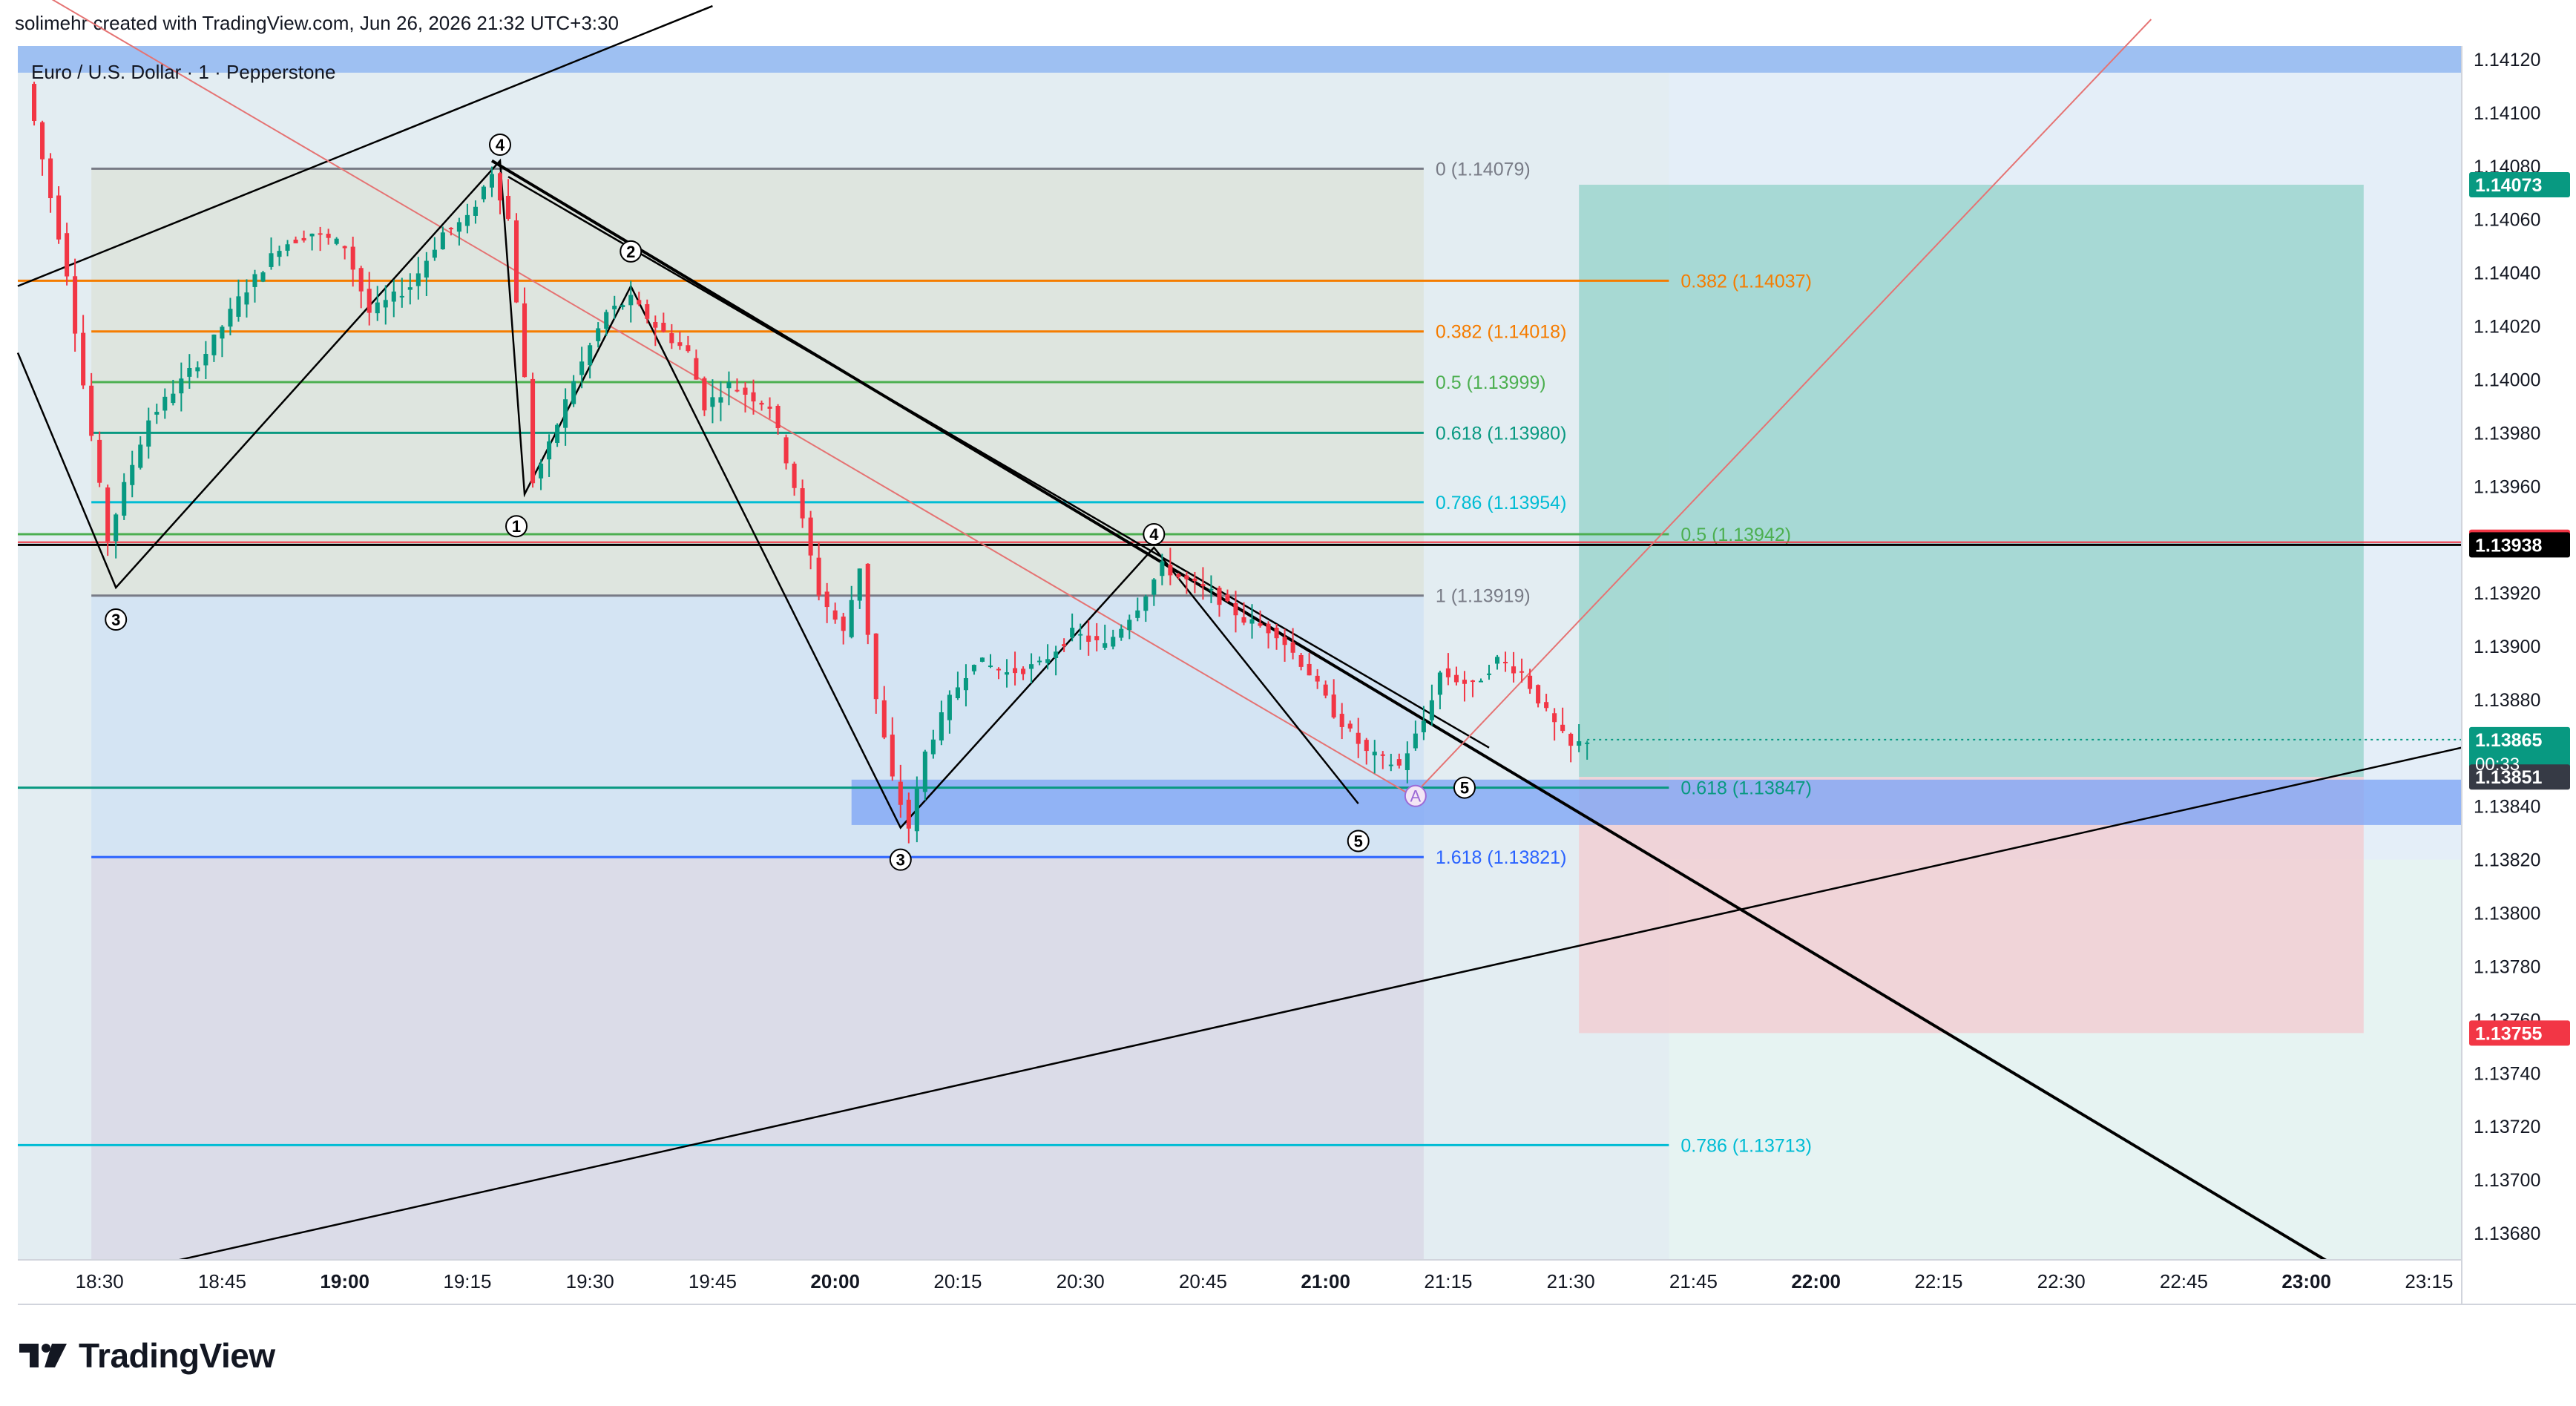  What do you see at coordinates (1240, 1282) in the screenshot?
I see `time-axis` at bounding box center [1240, 1282].